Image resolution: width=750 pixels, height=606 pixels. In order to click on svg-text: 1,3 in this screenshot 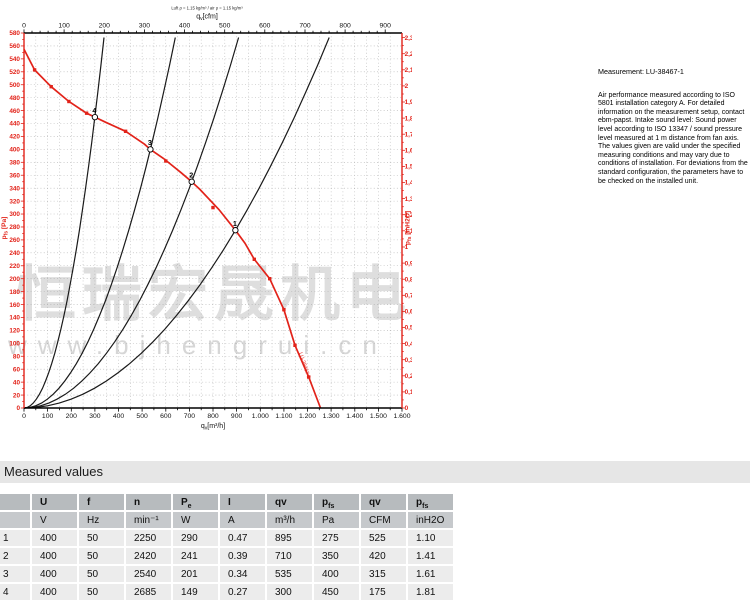, I will do `click(408, 199)`.